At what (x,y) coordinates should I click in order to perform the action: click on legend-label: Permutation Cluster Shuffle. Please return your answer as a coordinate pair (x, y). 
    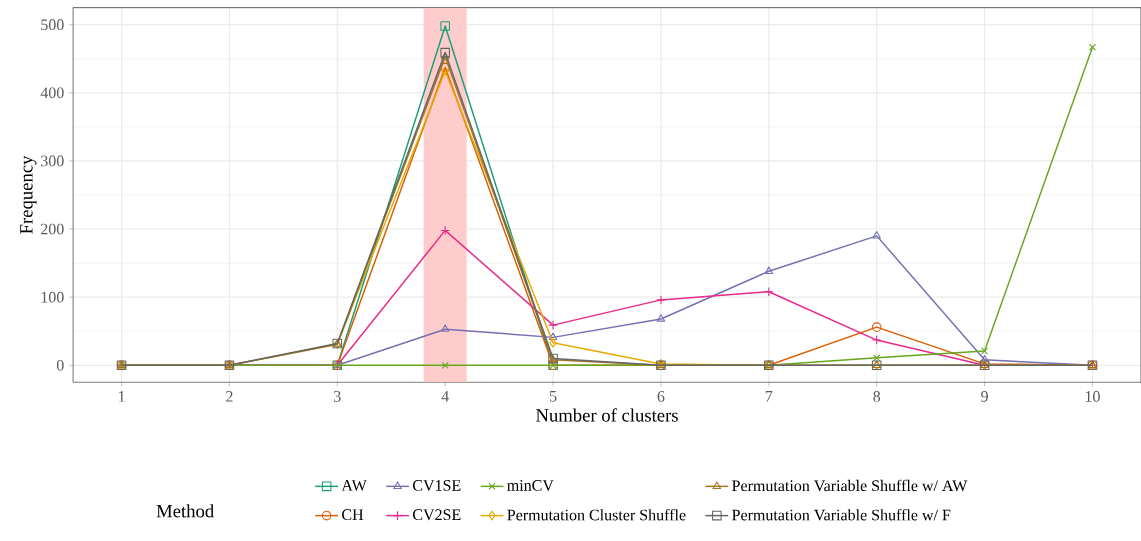
    Looking at the image, I should click on (596, 514).